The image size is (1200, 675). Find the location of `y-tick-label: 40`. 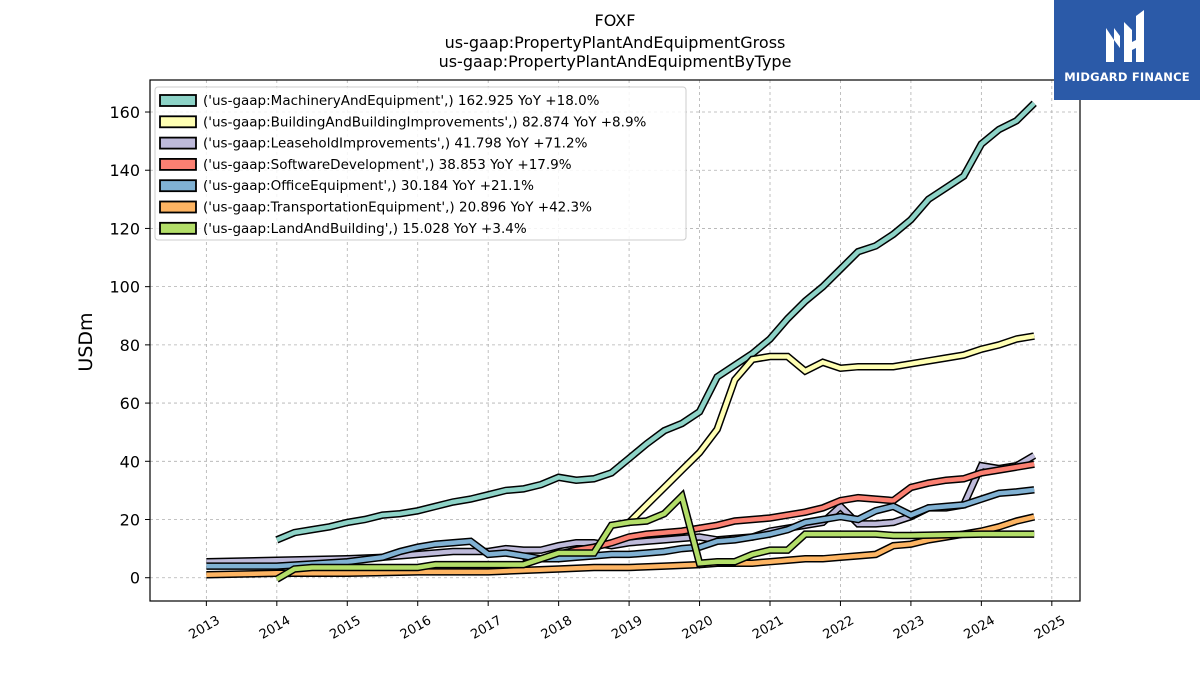

y-tick-label: 40 is located at coordinates (130, 461).